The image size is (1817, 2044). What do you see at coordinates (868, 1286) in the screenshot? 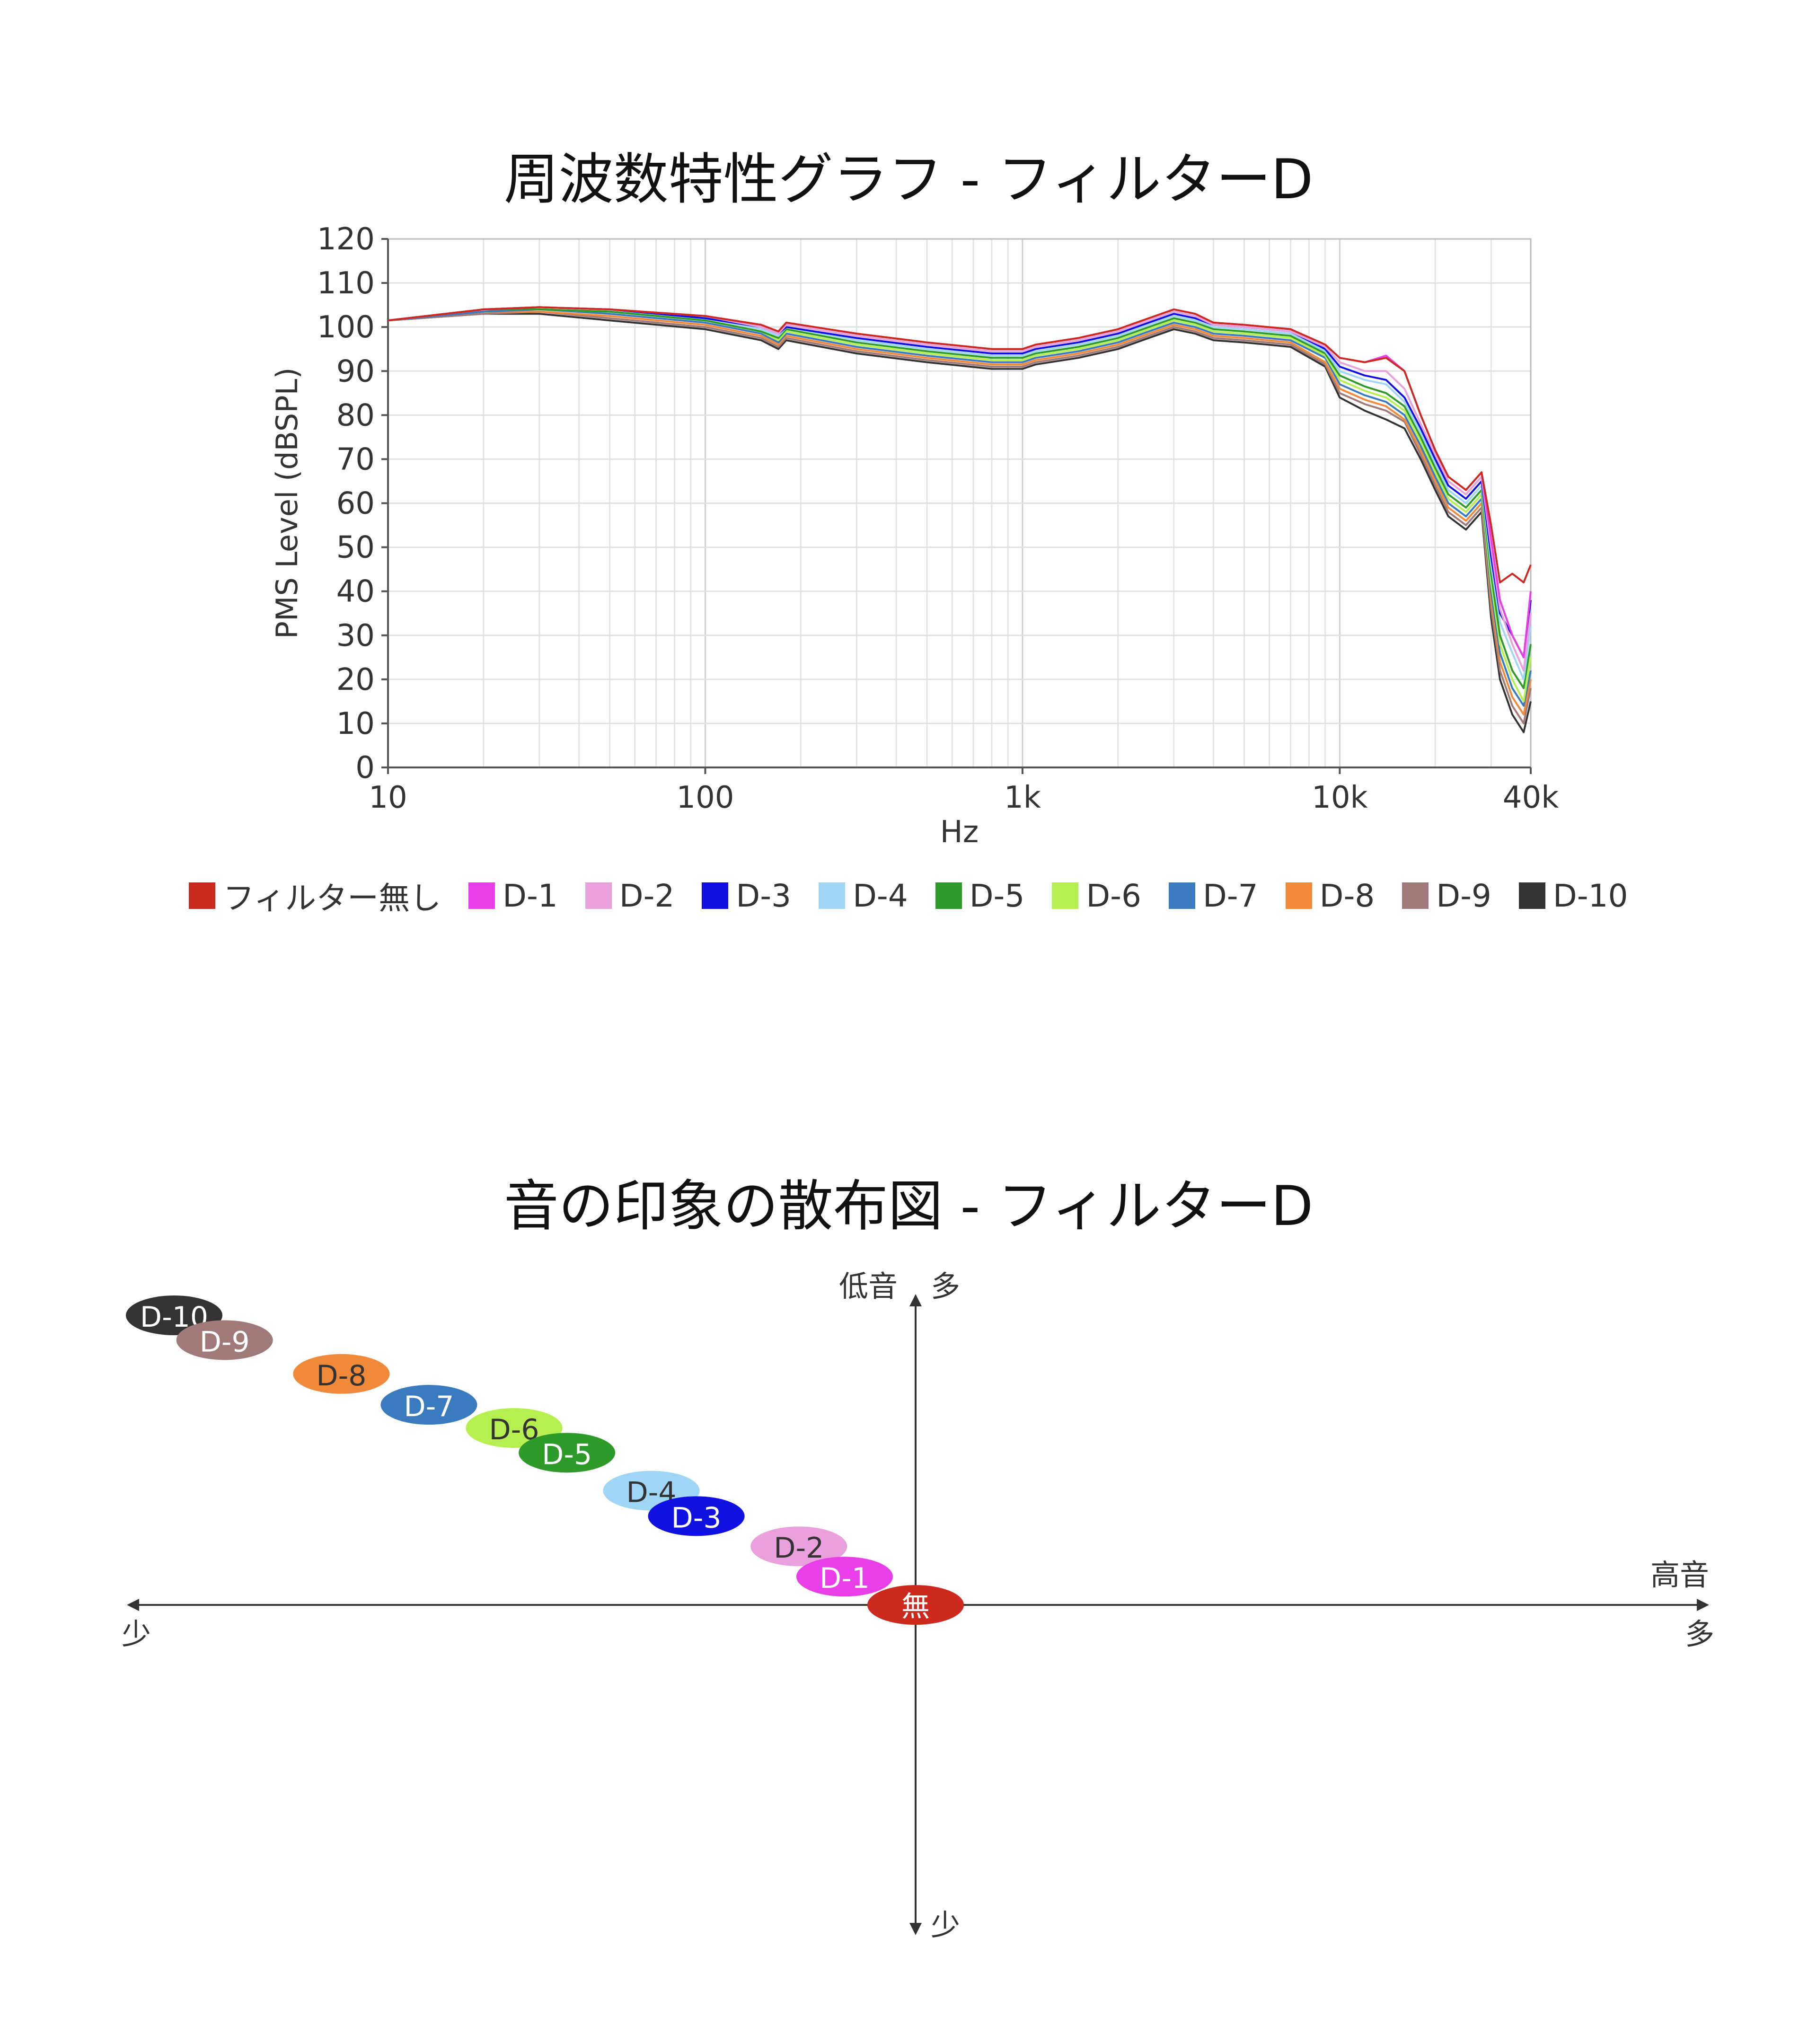
I see `y-axis-label: 低音` at bounding box center [868, 1286].